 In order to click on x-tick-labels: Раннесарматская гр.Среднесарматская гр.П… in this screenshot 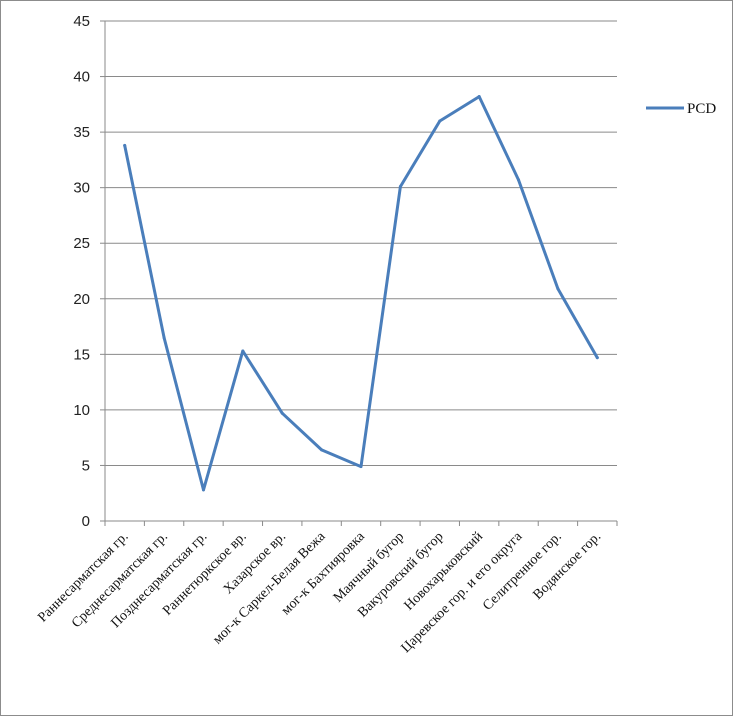, I will do `click(319, 592)`.